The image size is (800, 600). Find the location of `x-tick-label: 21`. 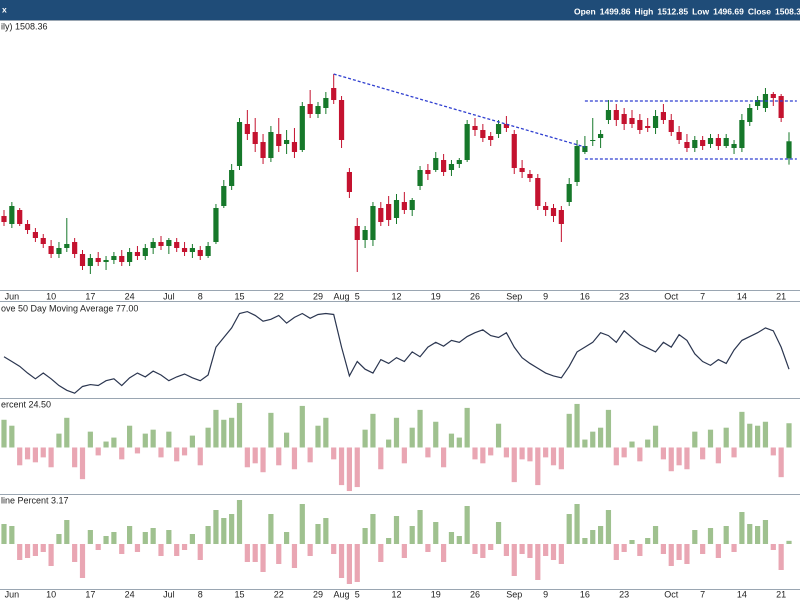

x-tick-label: 21 is located at coordinates (781, 296).